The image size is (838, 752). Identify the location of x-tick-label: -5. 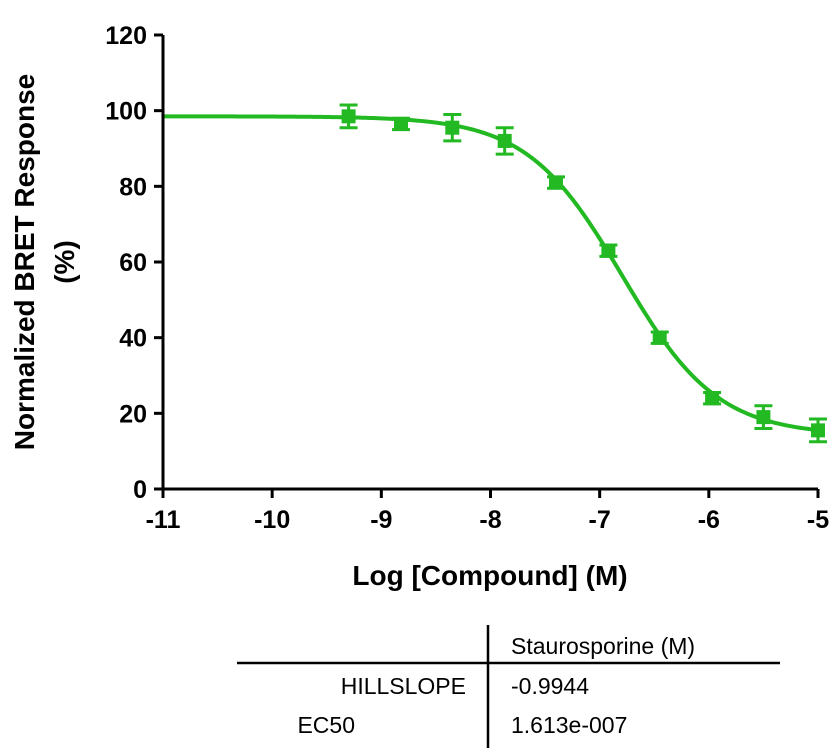
(818, 520).